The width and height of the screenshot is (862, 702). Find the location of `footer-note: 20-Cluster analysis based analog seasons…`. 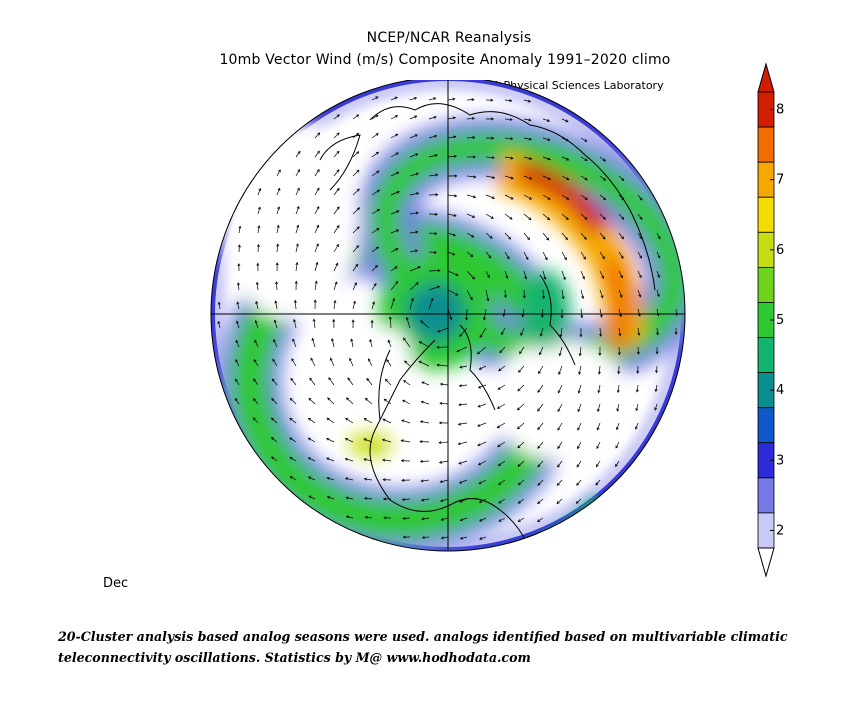

footer-note: 20-Cluster analysis based analog seasons… is located at coordinates (438, 647).